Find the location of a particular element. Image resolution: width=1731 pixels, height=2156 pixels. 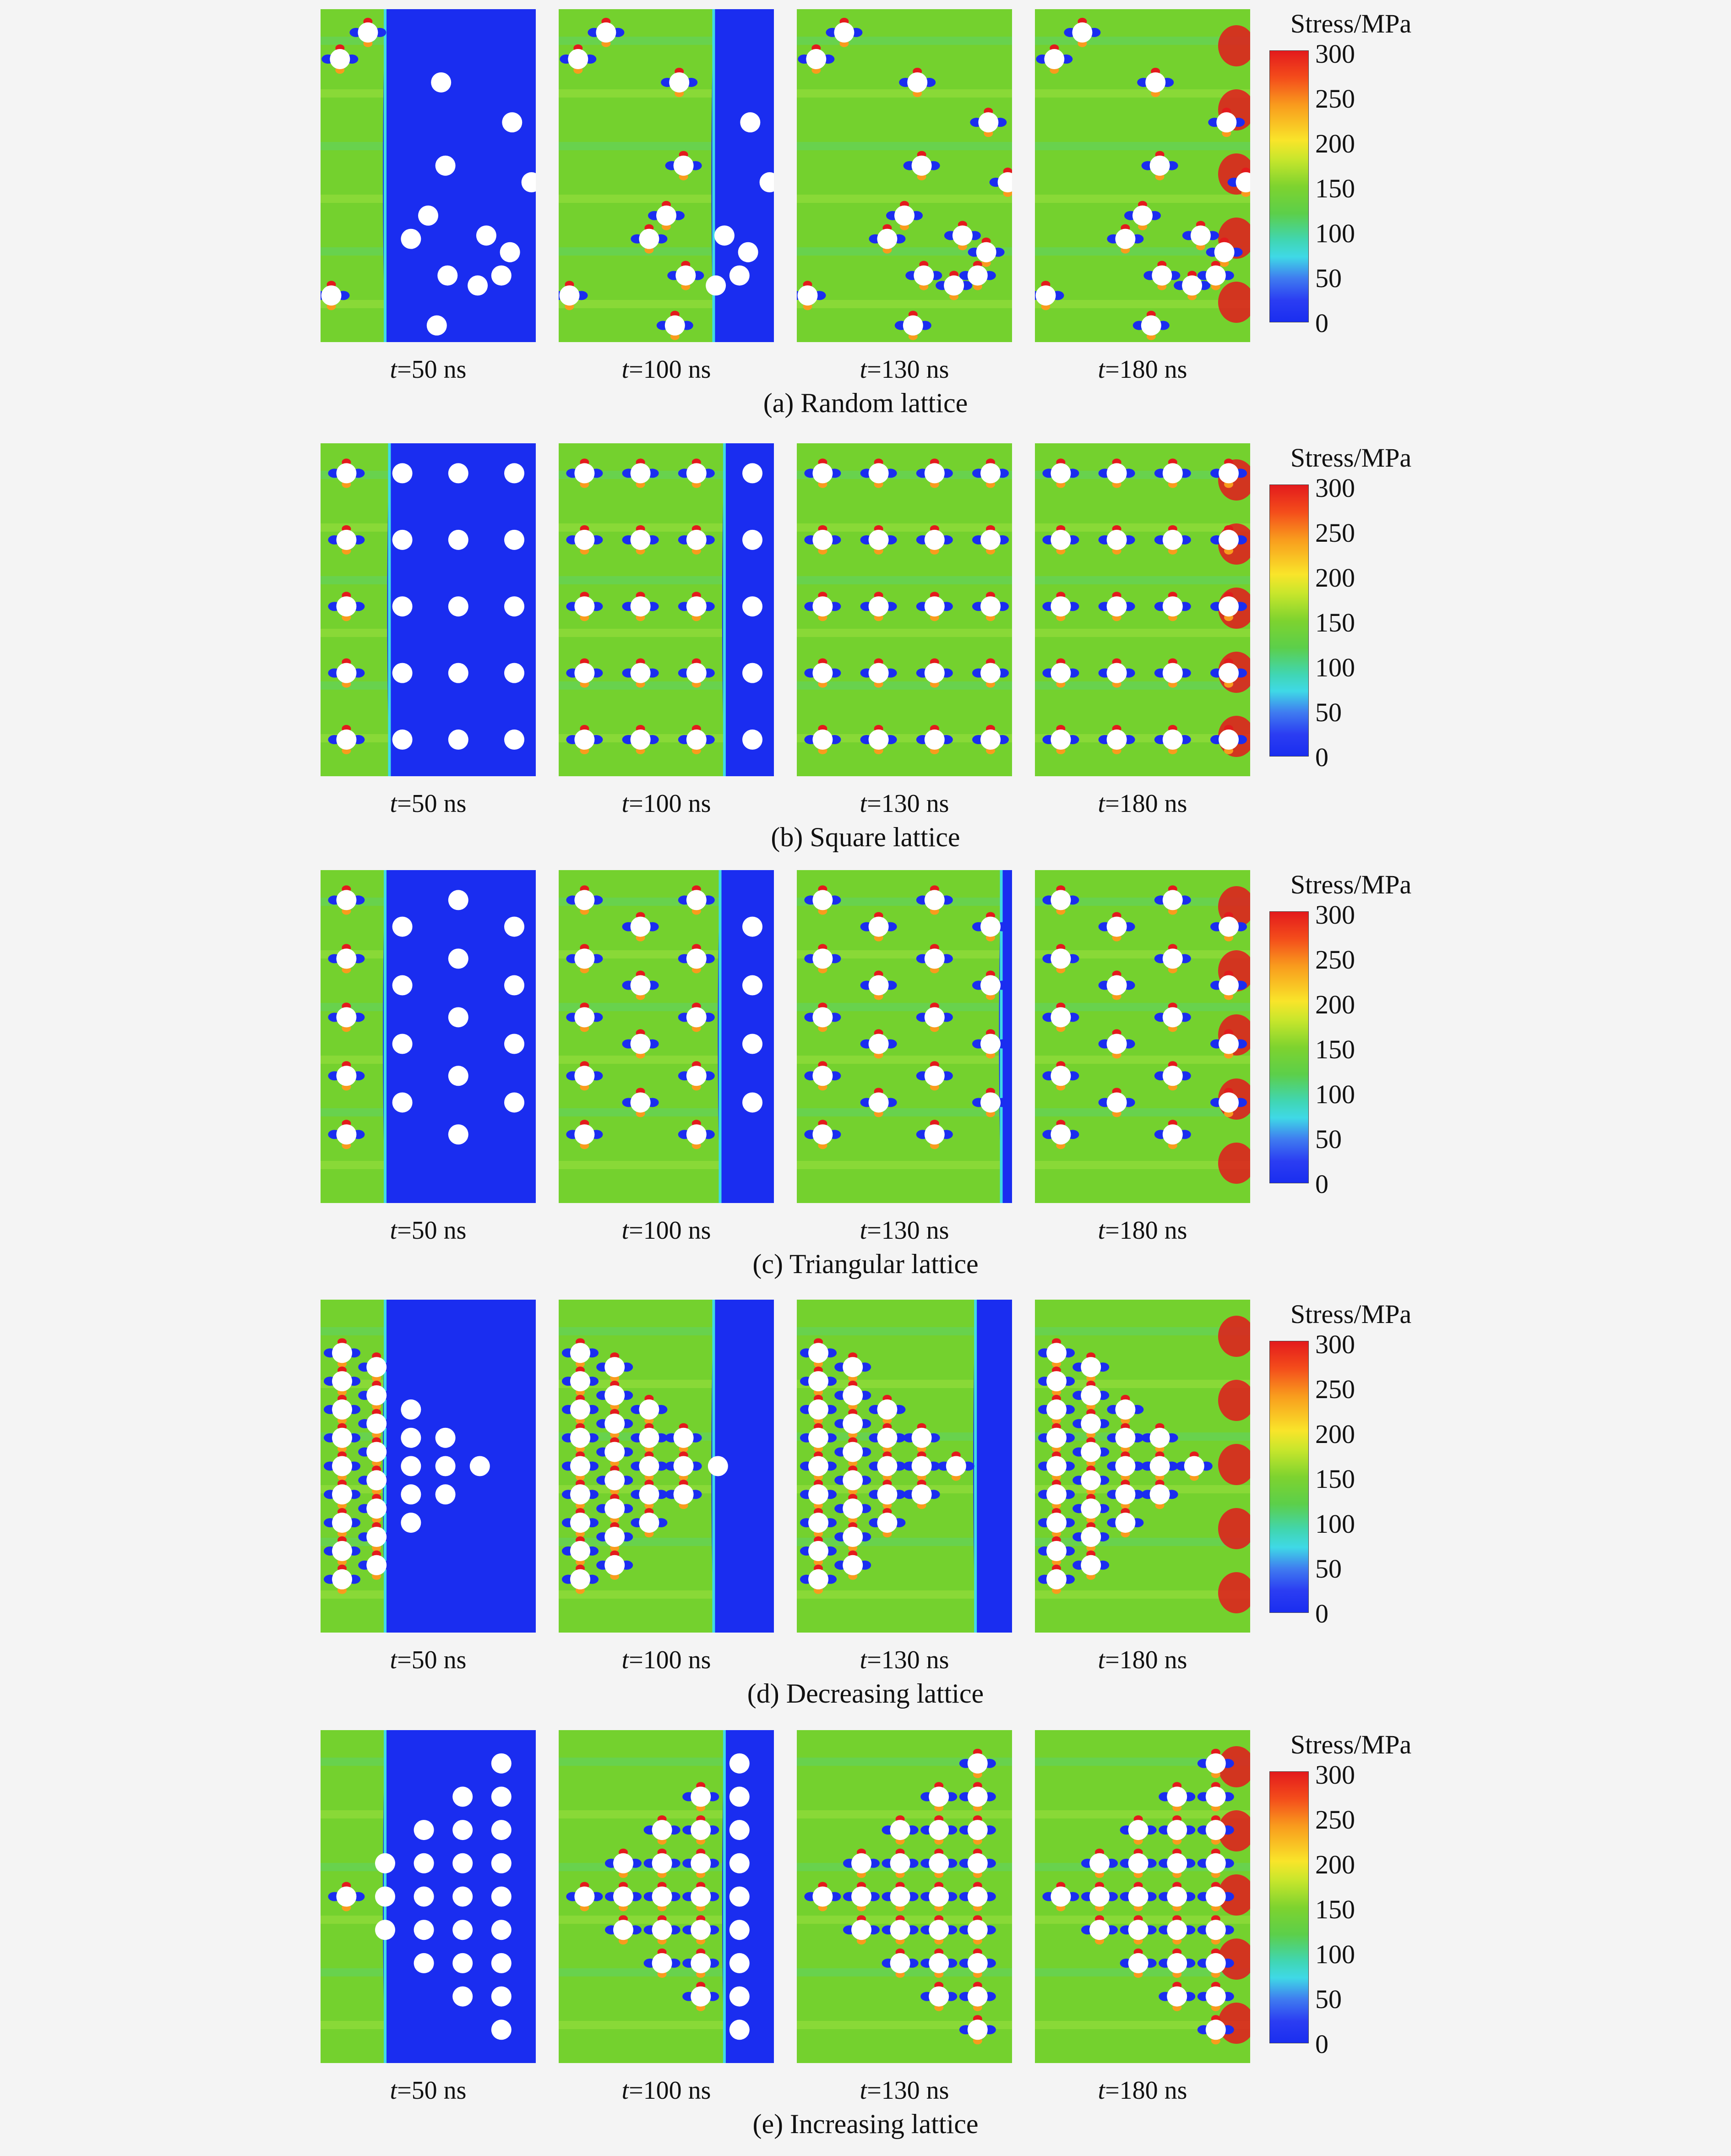

colorbar-tick-label: 100 is located at coordinates (1335, 1094).